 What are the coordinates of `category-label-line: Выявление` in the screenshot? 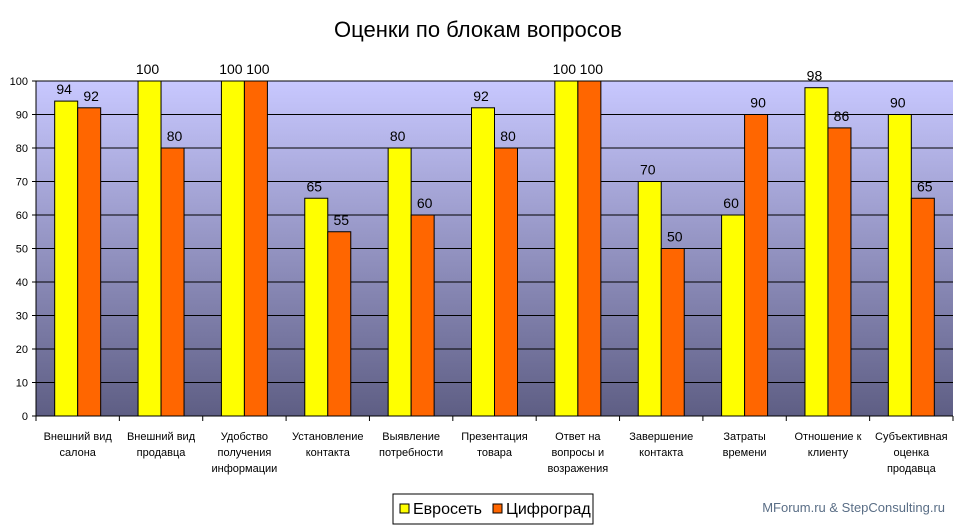 It's located at (411, 437).